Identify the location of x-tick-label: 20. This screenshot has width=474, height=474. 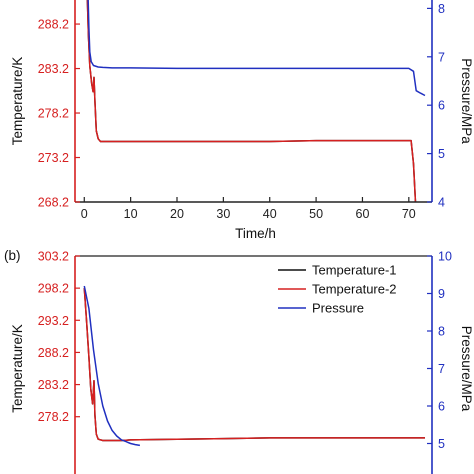
(177, 214).